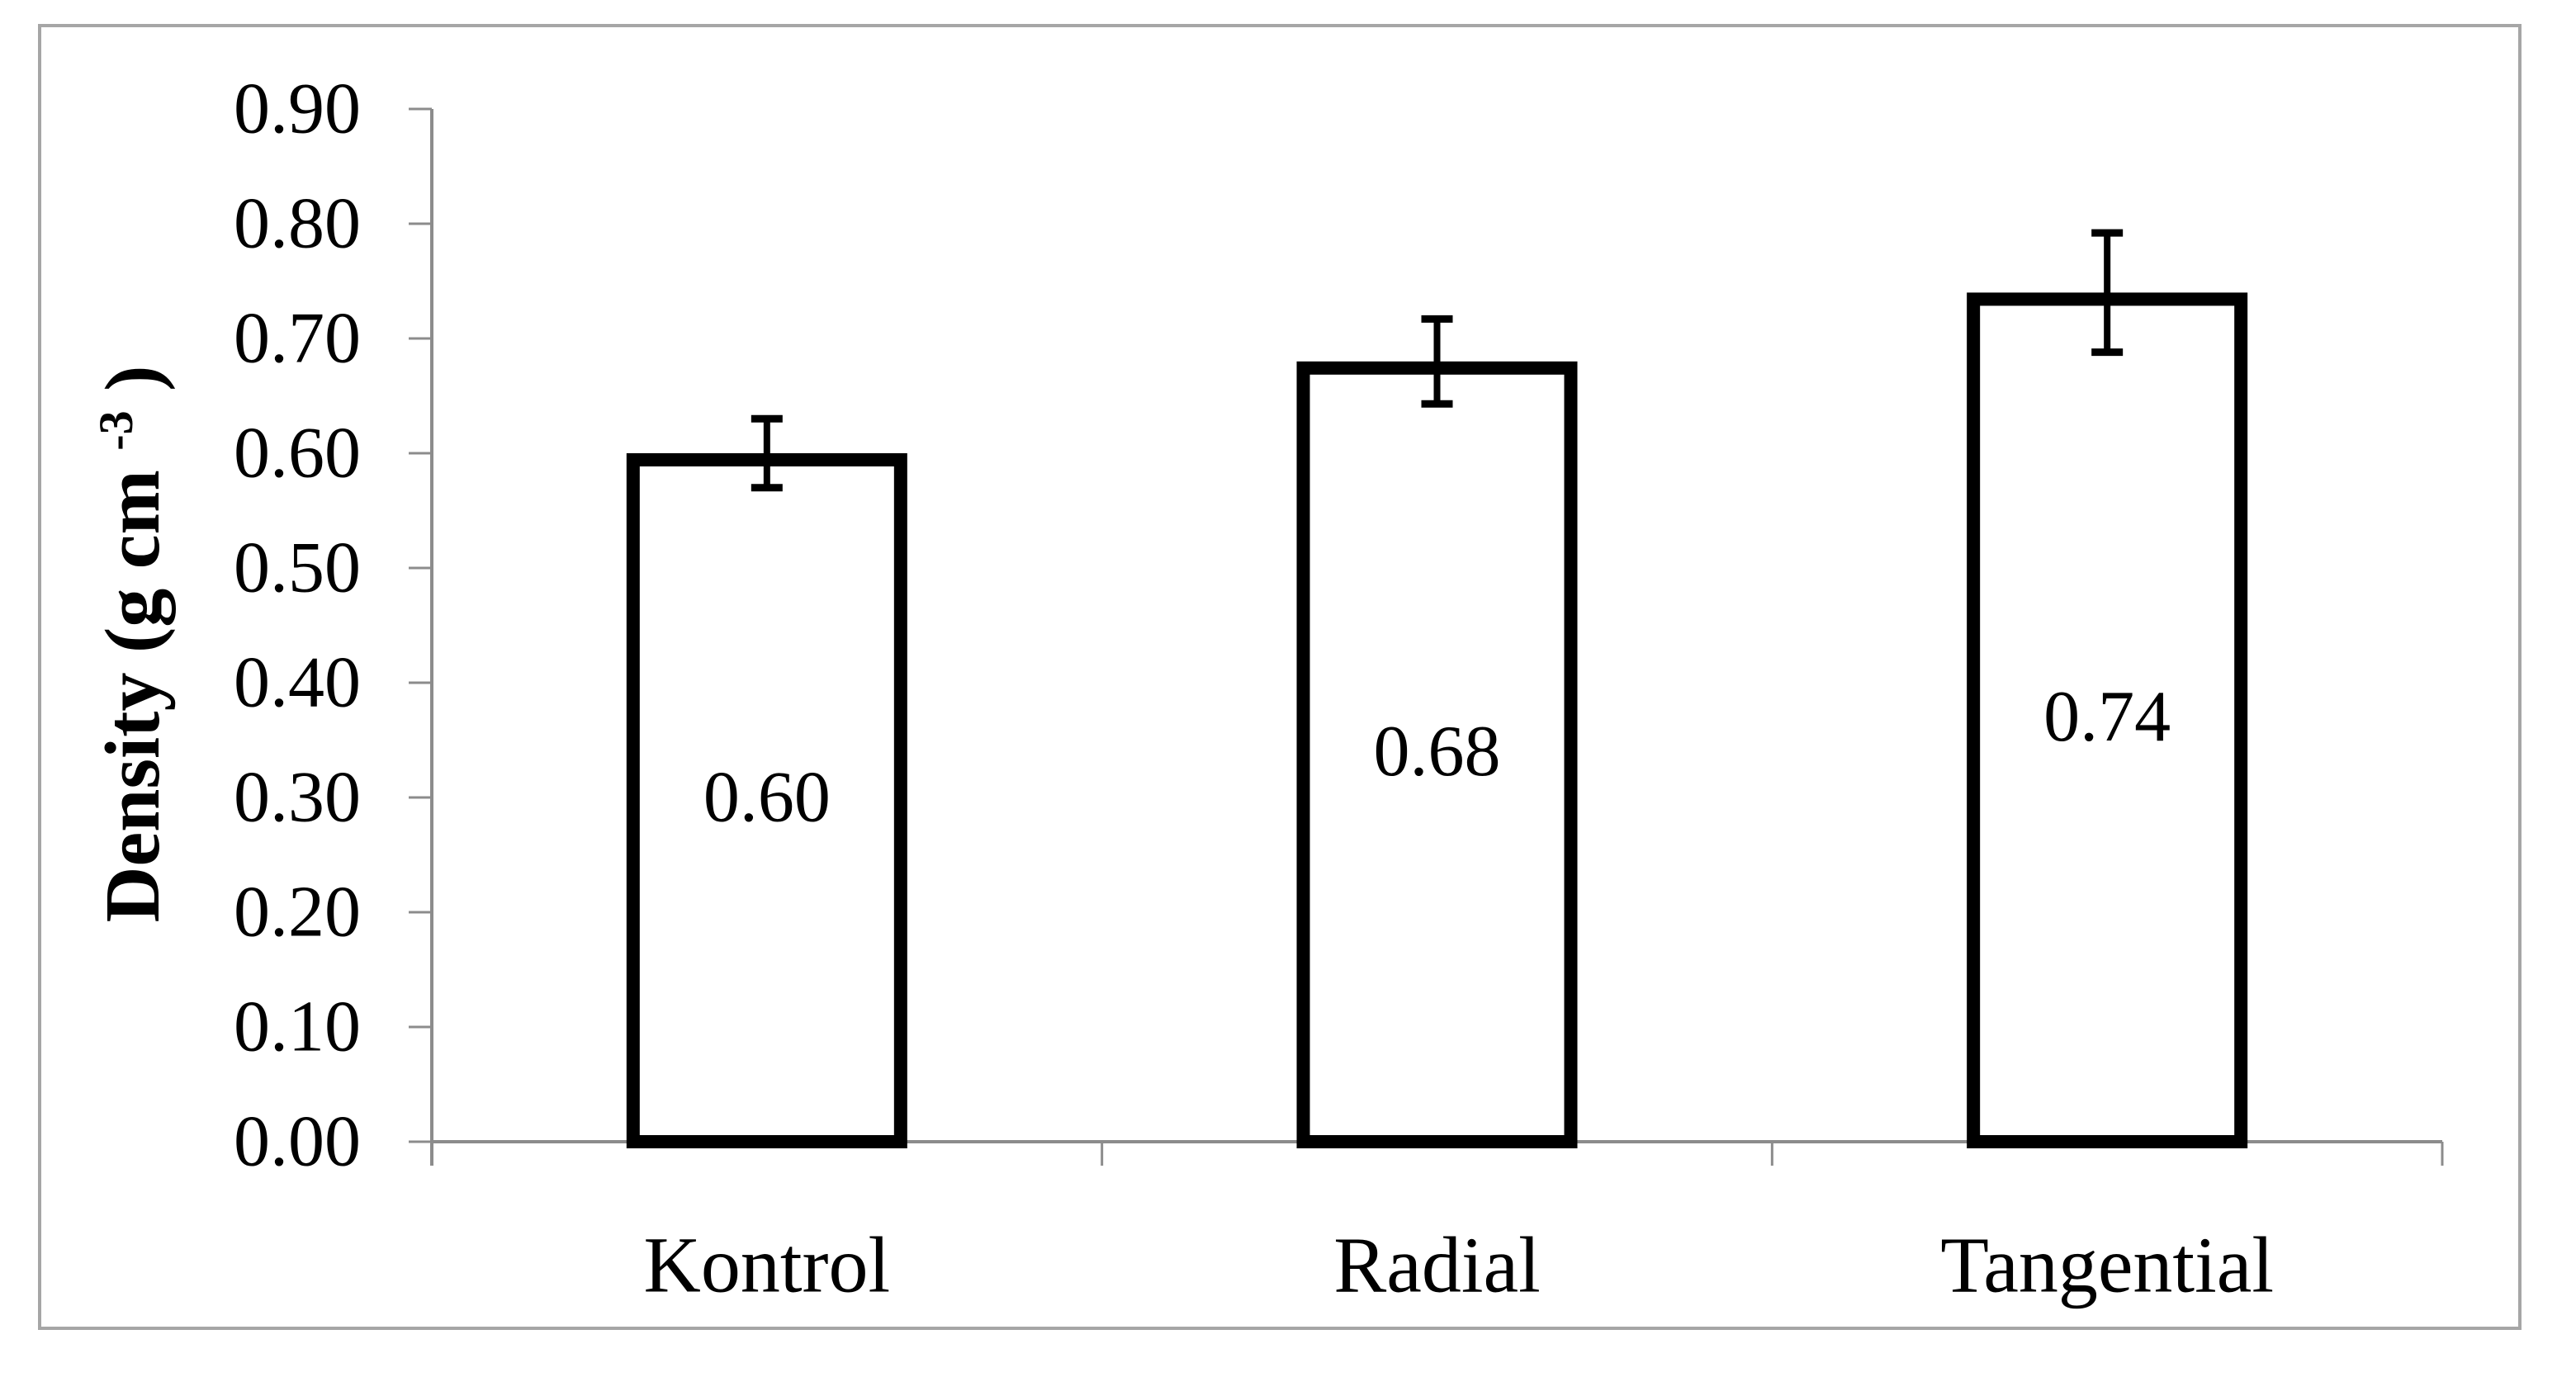 This screenshot has width=2576, height=1377. What do you see at coordinates (116, 430) in the screenshot?
I see `y-axis-title-superscript: -3` at bounding box center [116, 430].